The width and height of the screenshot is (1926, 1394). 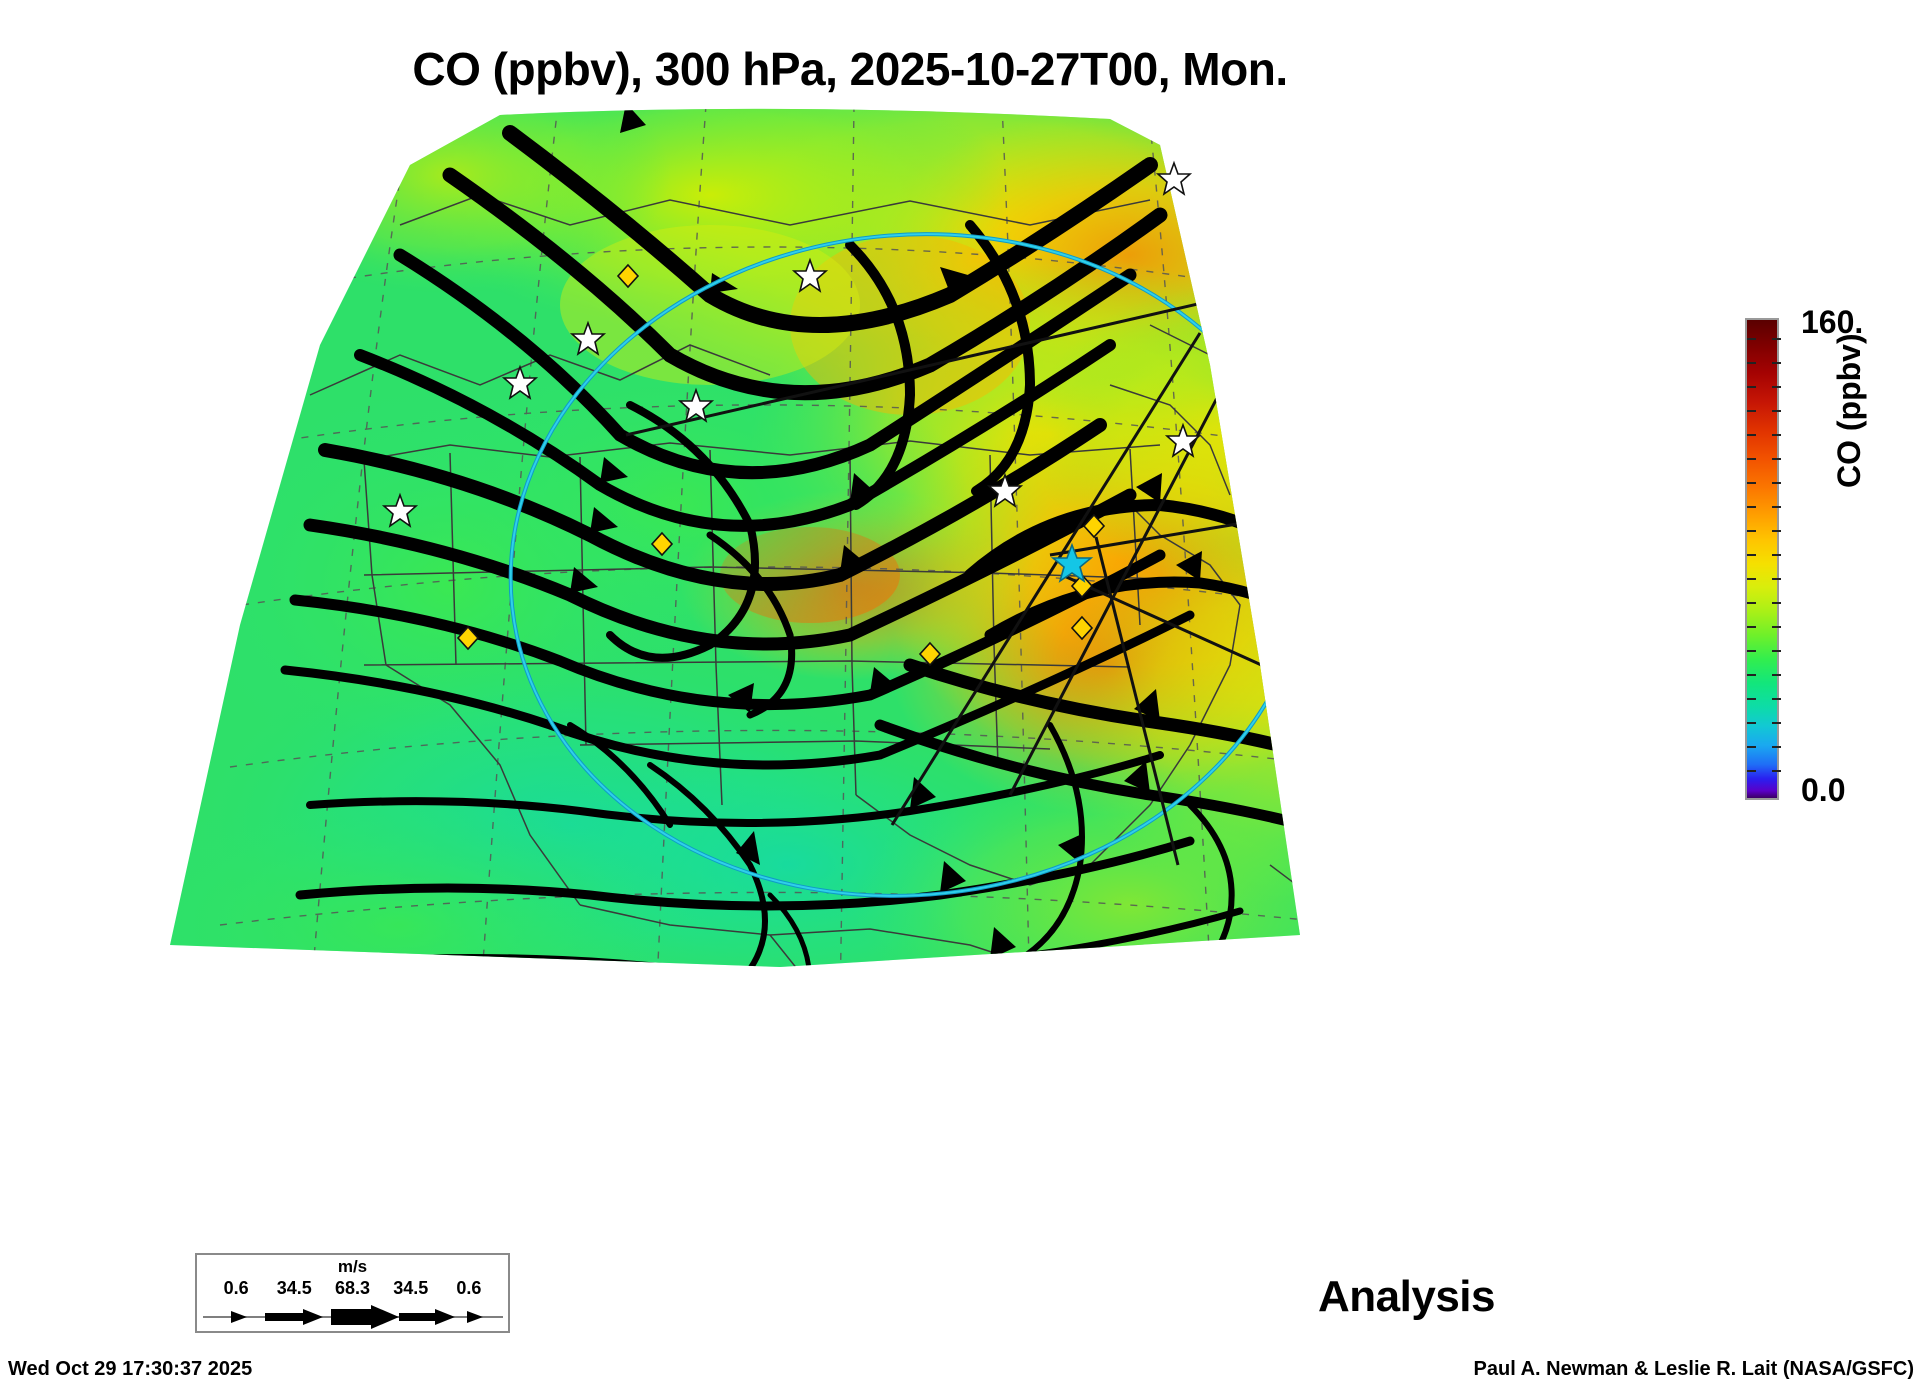 I want to click on wind-scale-value-3: 34.5, so click(x=411, y=1288).